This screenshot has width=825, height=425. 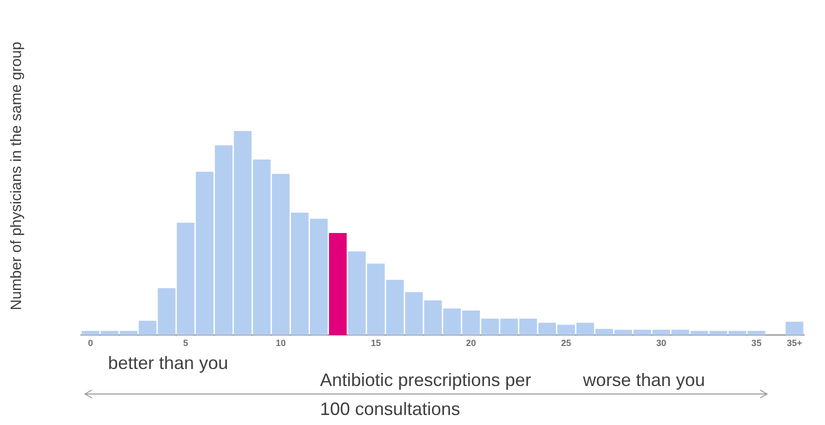 What do you see at coordinates (17, 176) in the screenshot?
I see `y-axis-title: Number of physicians in the same group` at bounding box center [17, 176].